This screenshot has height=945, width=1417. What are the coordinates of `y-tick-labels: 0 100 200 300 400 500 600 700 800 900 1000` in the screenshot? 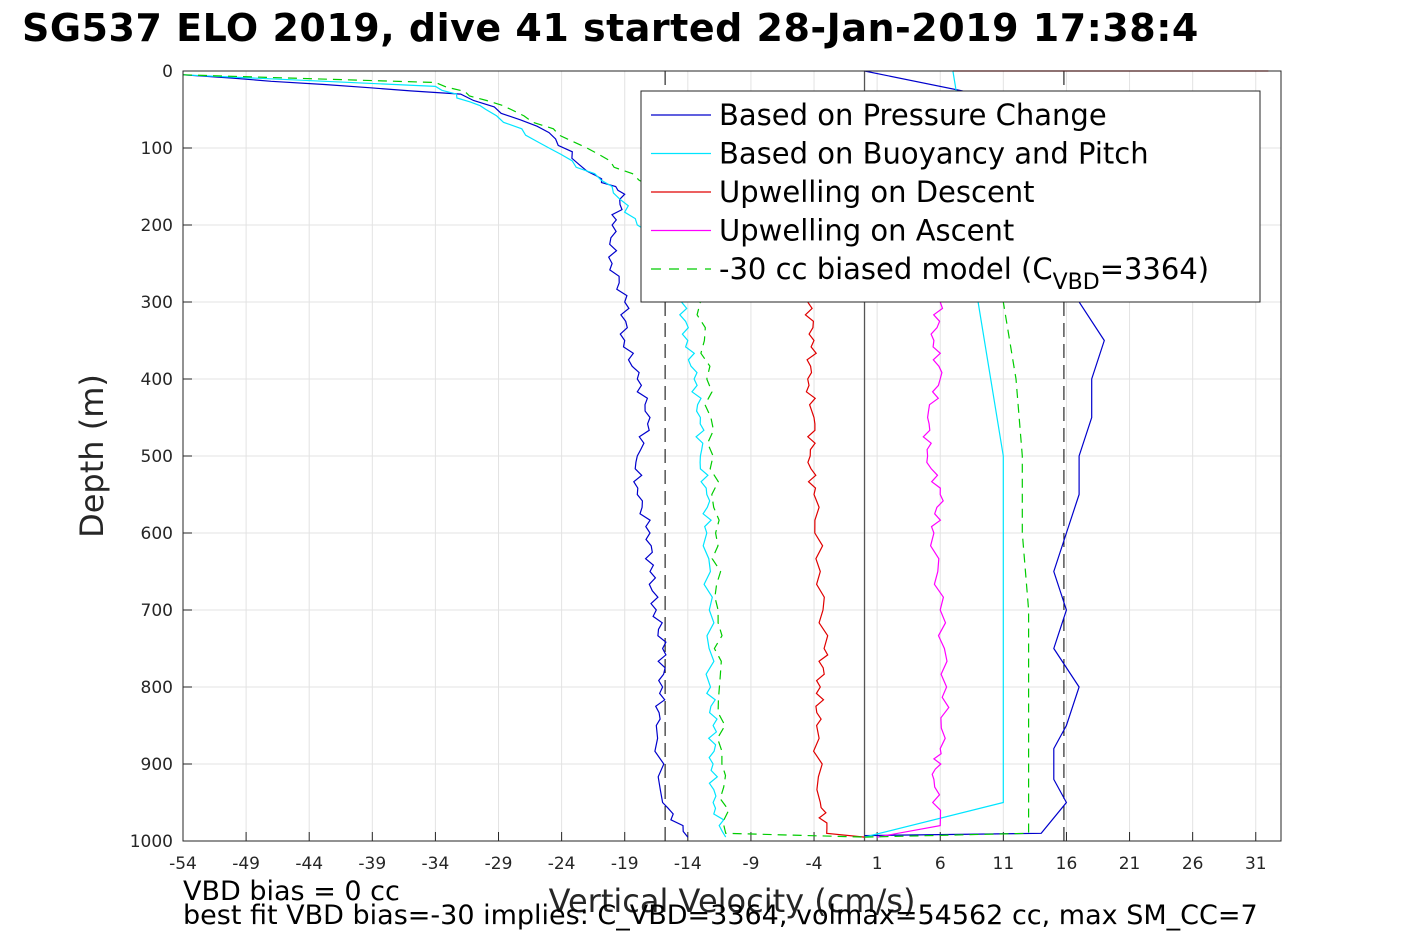 It's located at (151, 457).